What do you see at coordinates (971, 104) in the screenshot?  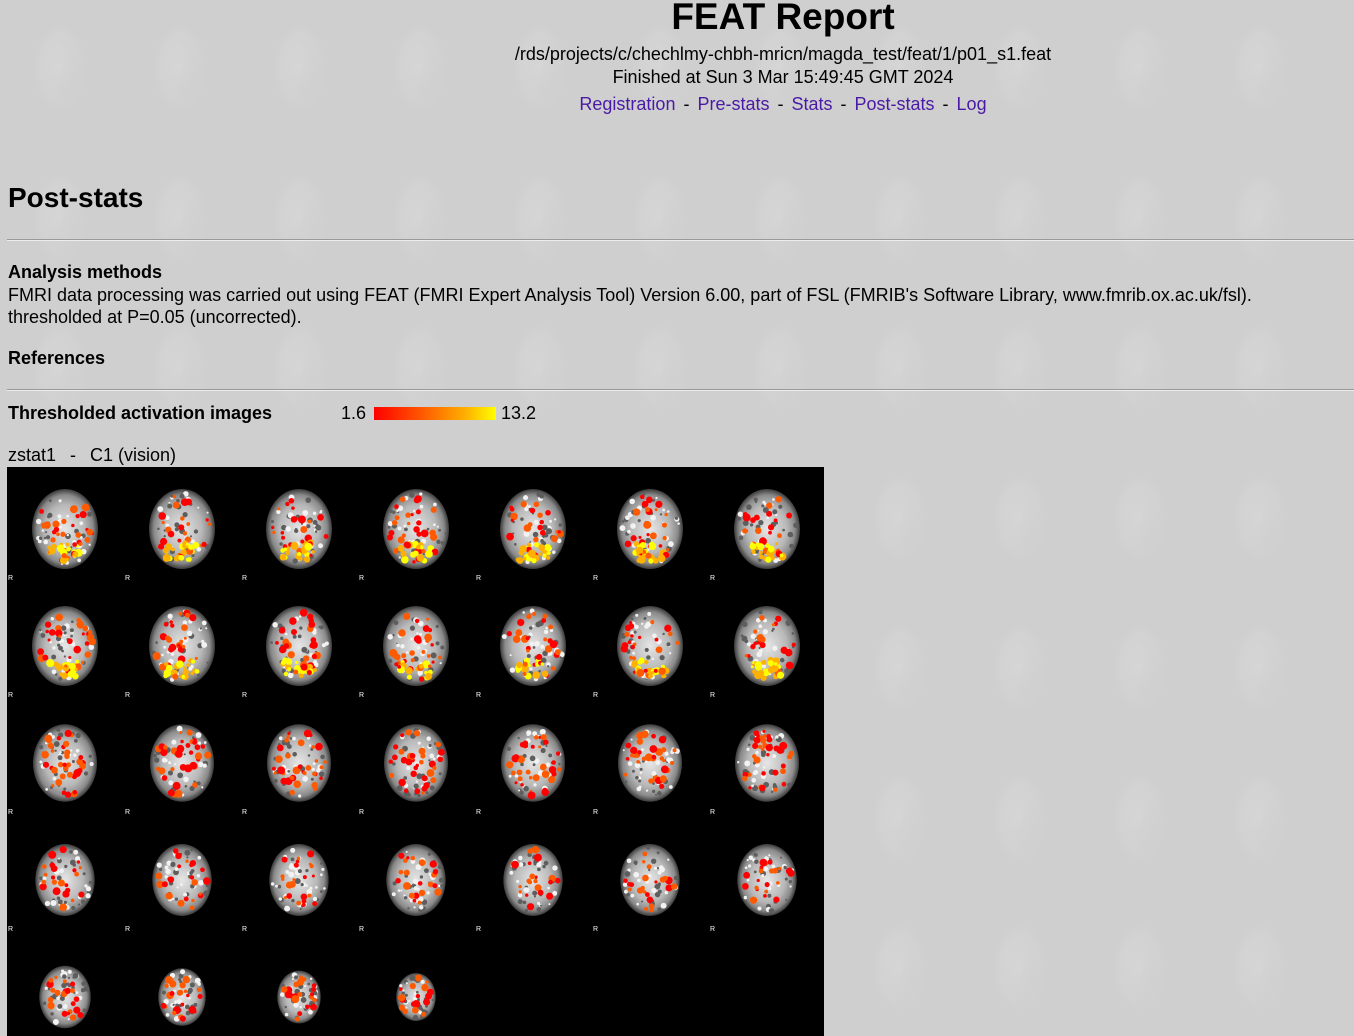 I see `nav-link-log: Log` at bounding box center [971, 104].